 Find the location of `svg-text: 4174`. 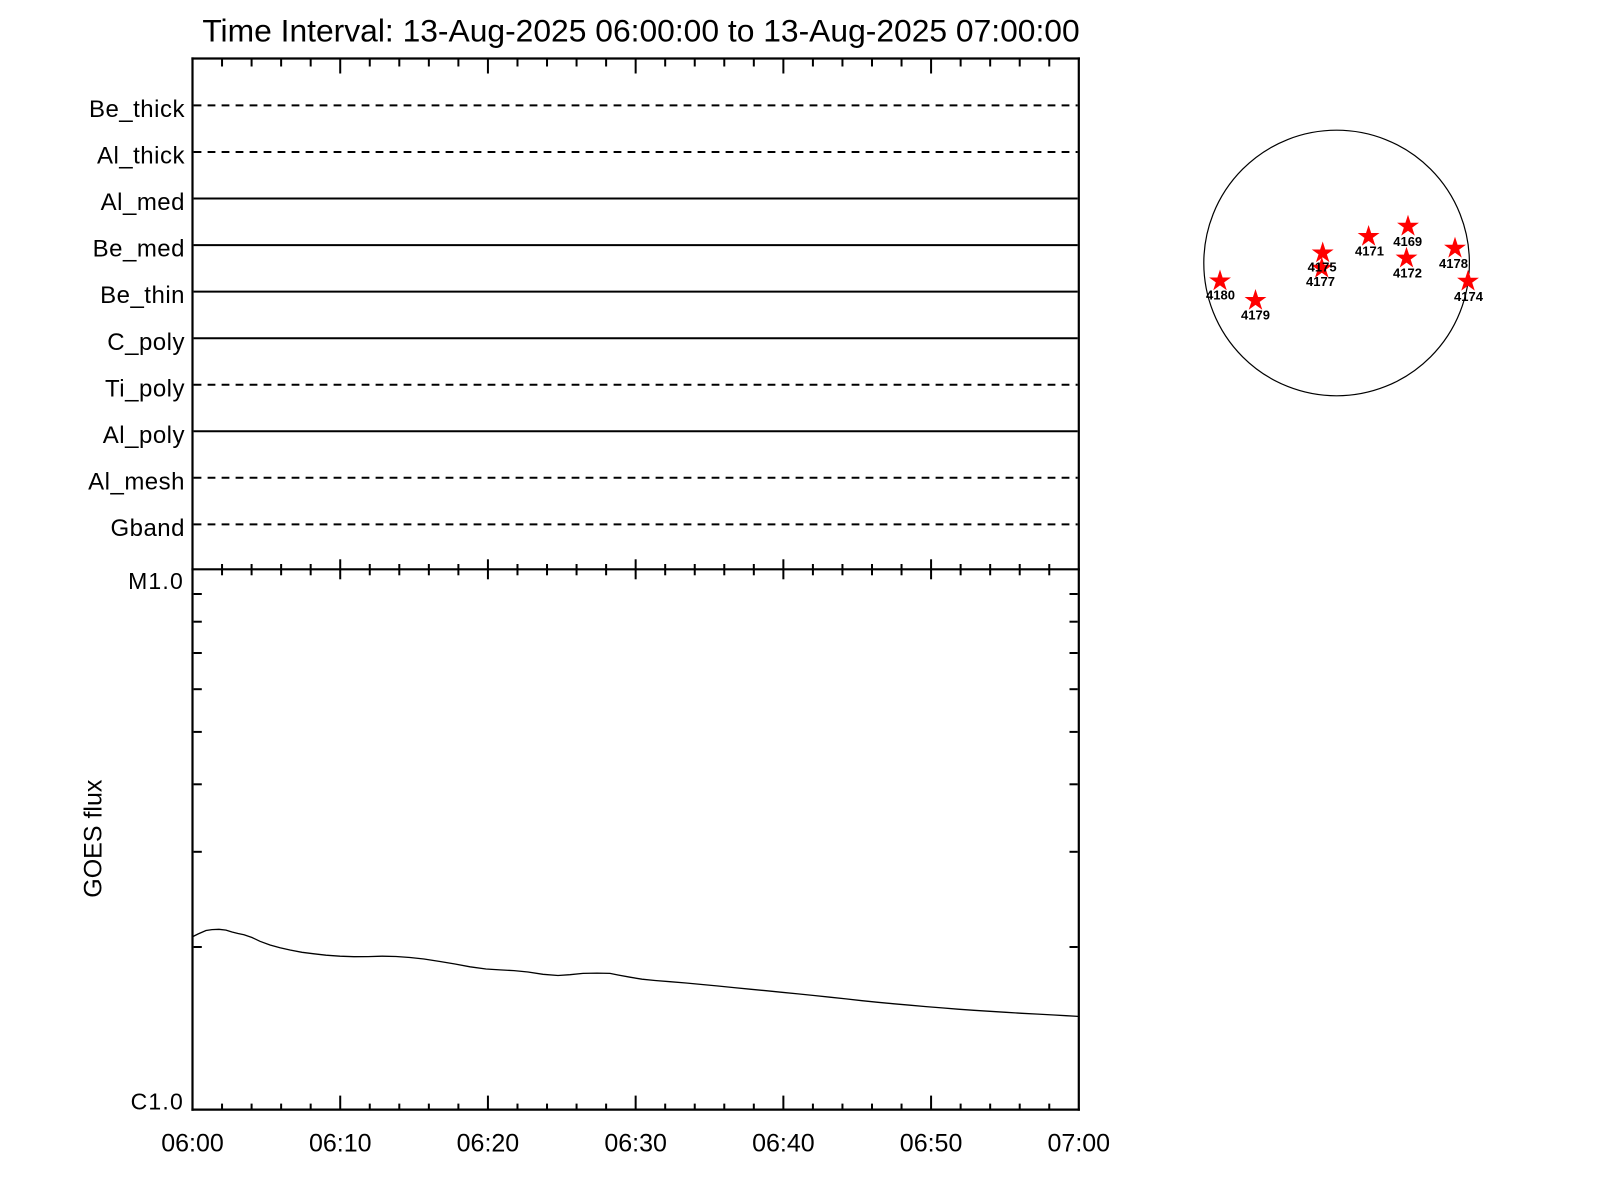

svg-text: 4174 is located at coordinates (1469, 296).